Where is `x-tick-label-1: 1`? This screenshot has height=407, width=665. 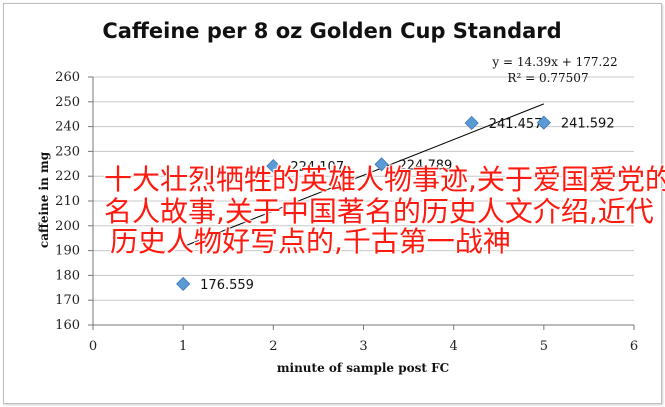
x-tick-label-1: 1 is located at coordinates (183, 346).